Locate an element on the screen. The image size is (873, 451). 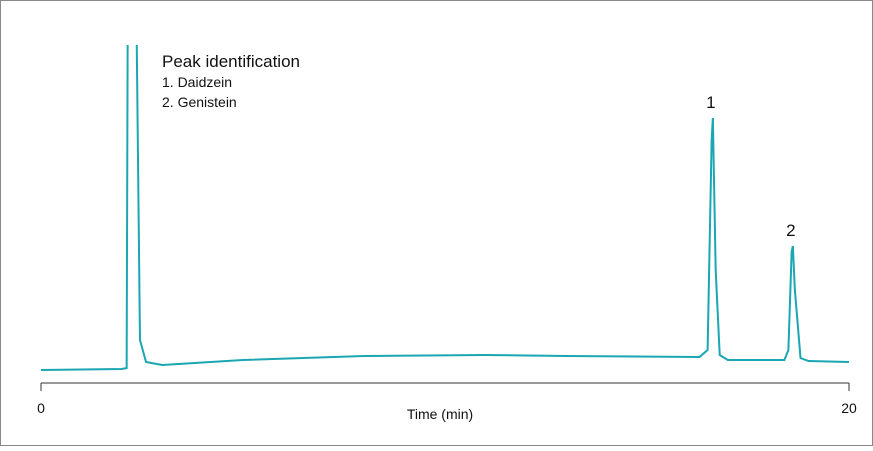
peak-label: 1 is located at coordinates (710, 102).